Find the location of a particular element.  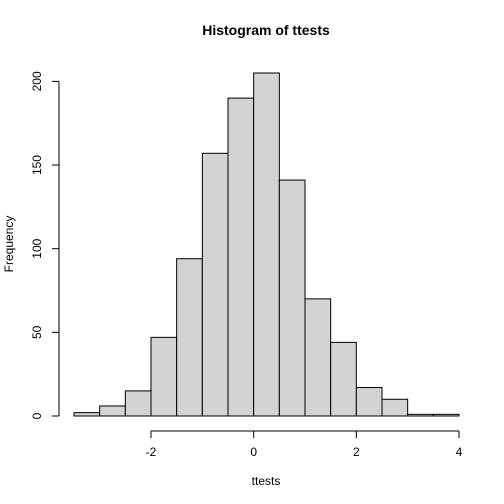

x-tick-label: -2 is located at coordinates (151, 452).